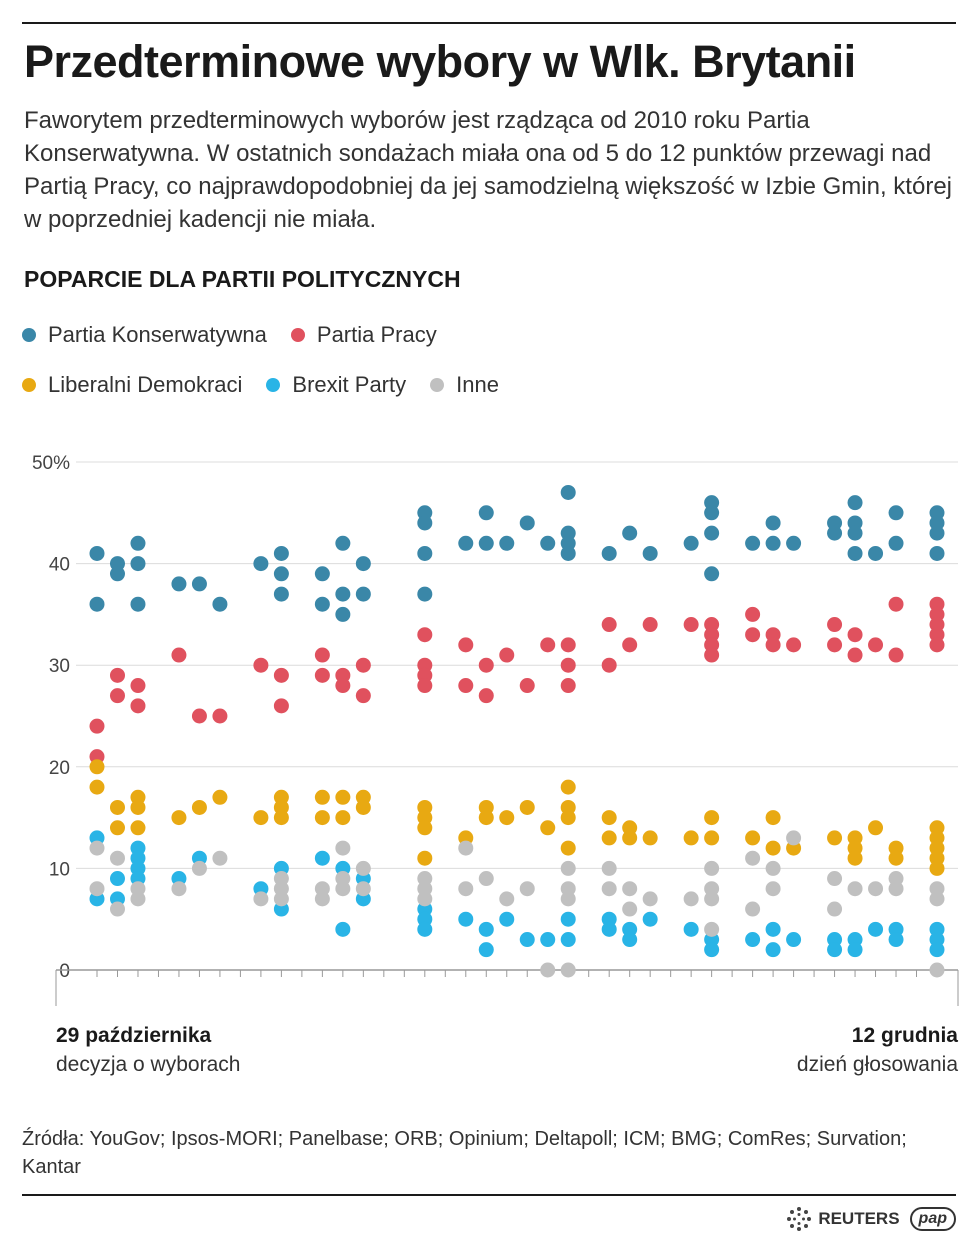 The width and height of the screenshot is (980, 1250). Describe the element at coordinates (489, 23) in the screenshot. I see `top-rule` at that location.